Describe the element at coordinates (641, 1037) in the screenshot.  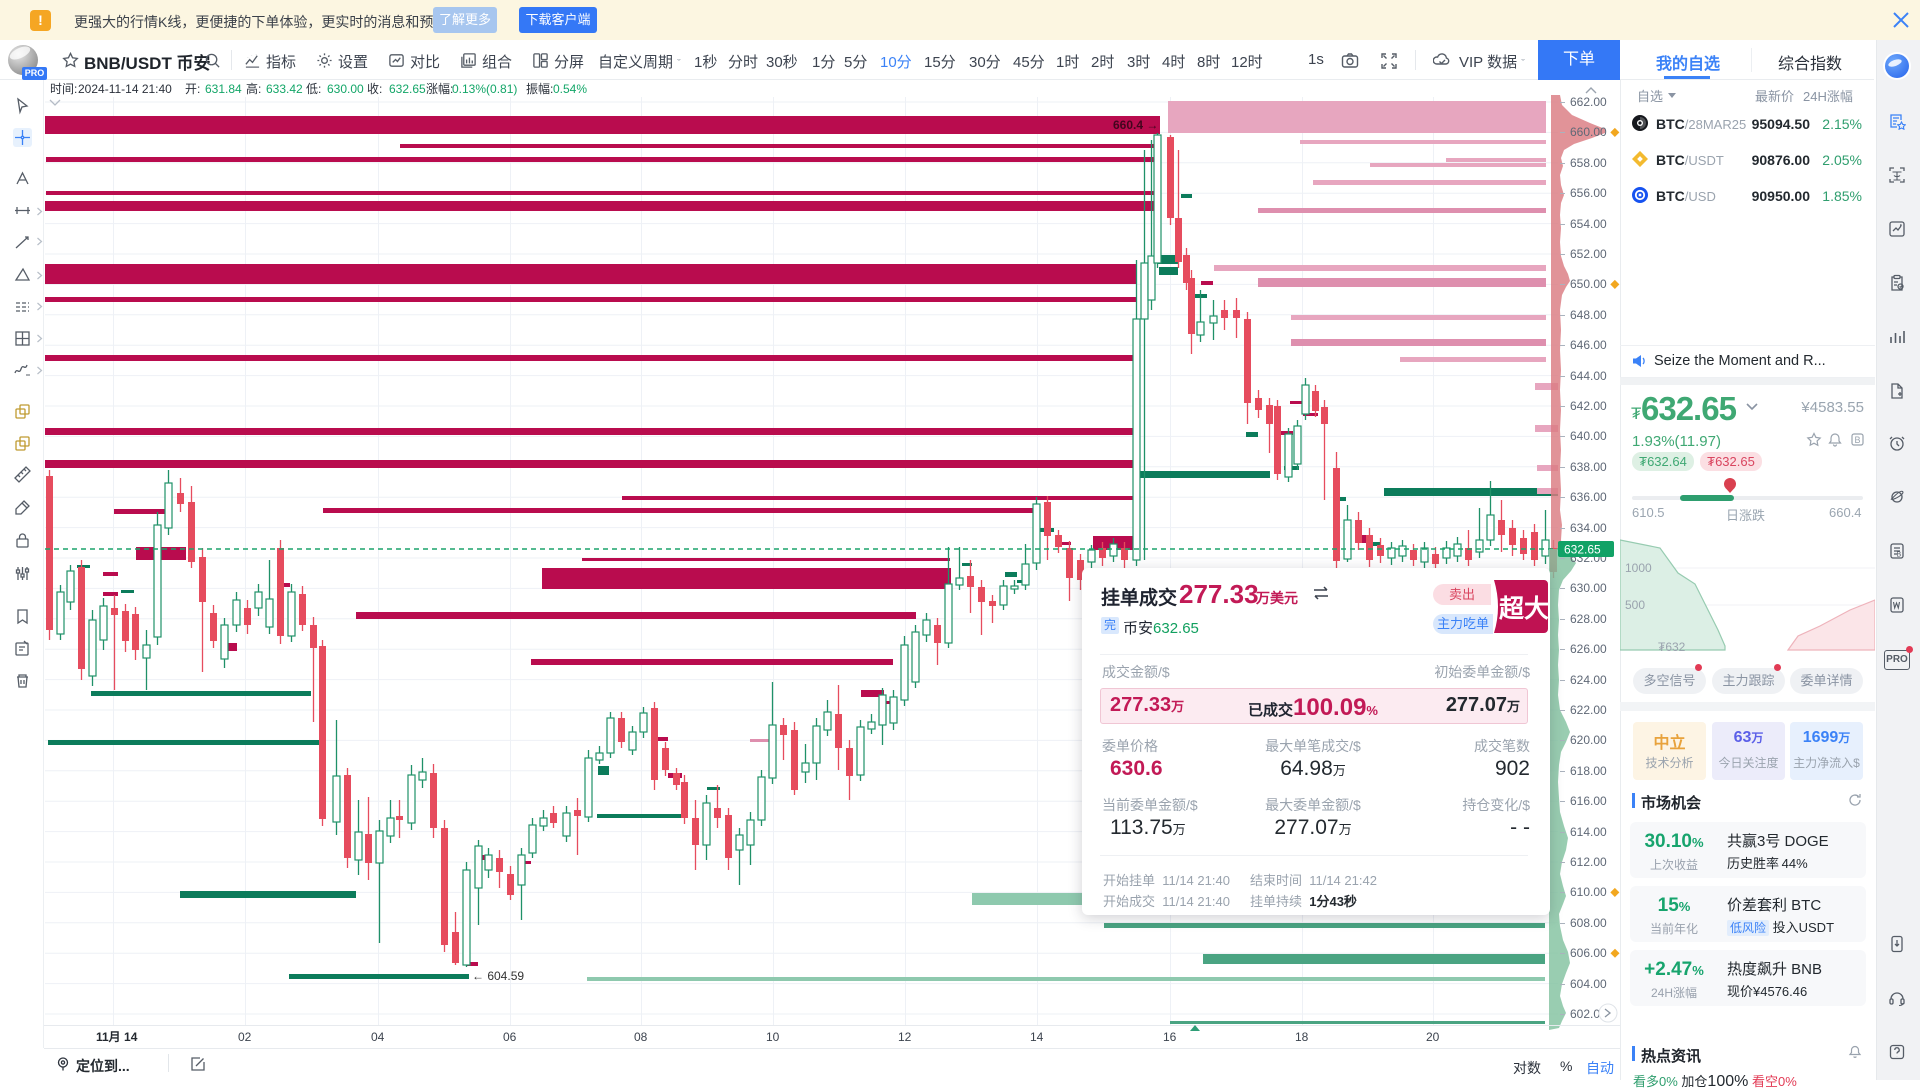
I see `svg-text: 08` at that location.